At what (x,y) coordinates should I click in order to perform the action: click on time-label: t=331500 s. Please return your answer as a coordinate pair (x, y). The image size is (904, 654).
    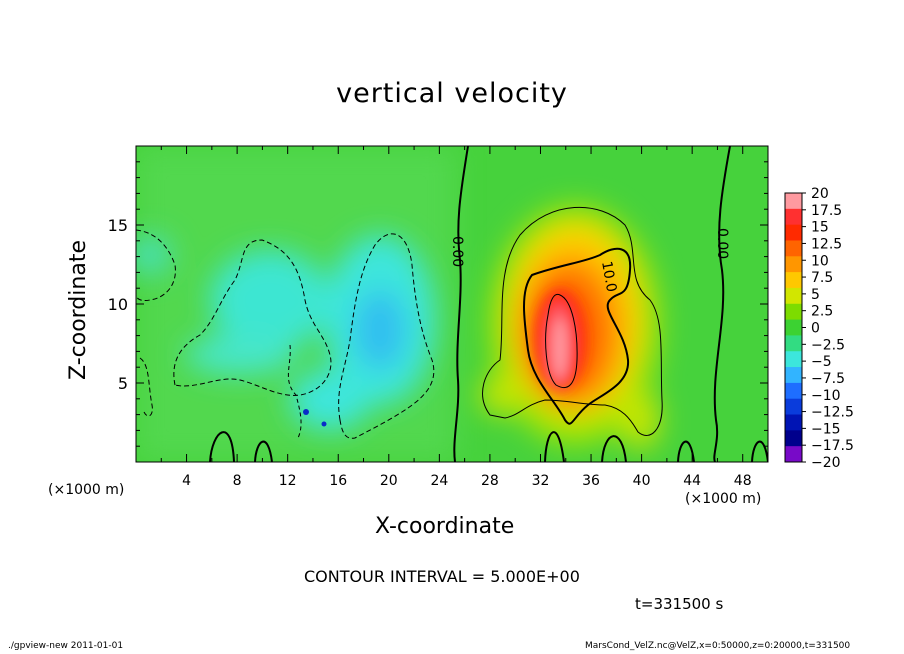
    Looking at the image, I should click on (679, 604).